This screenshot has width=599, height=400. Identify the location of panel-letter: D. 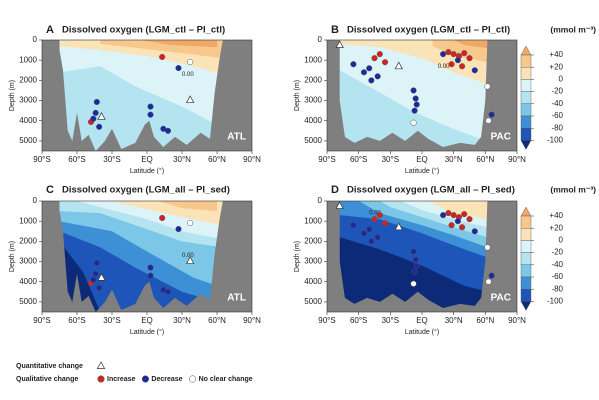
(335, 190).